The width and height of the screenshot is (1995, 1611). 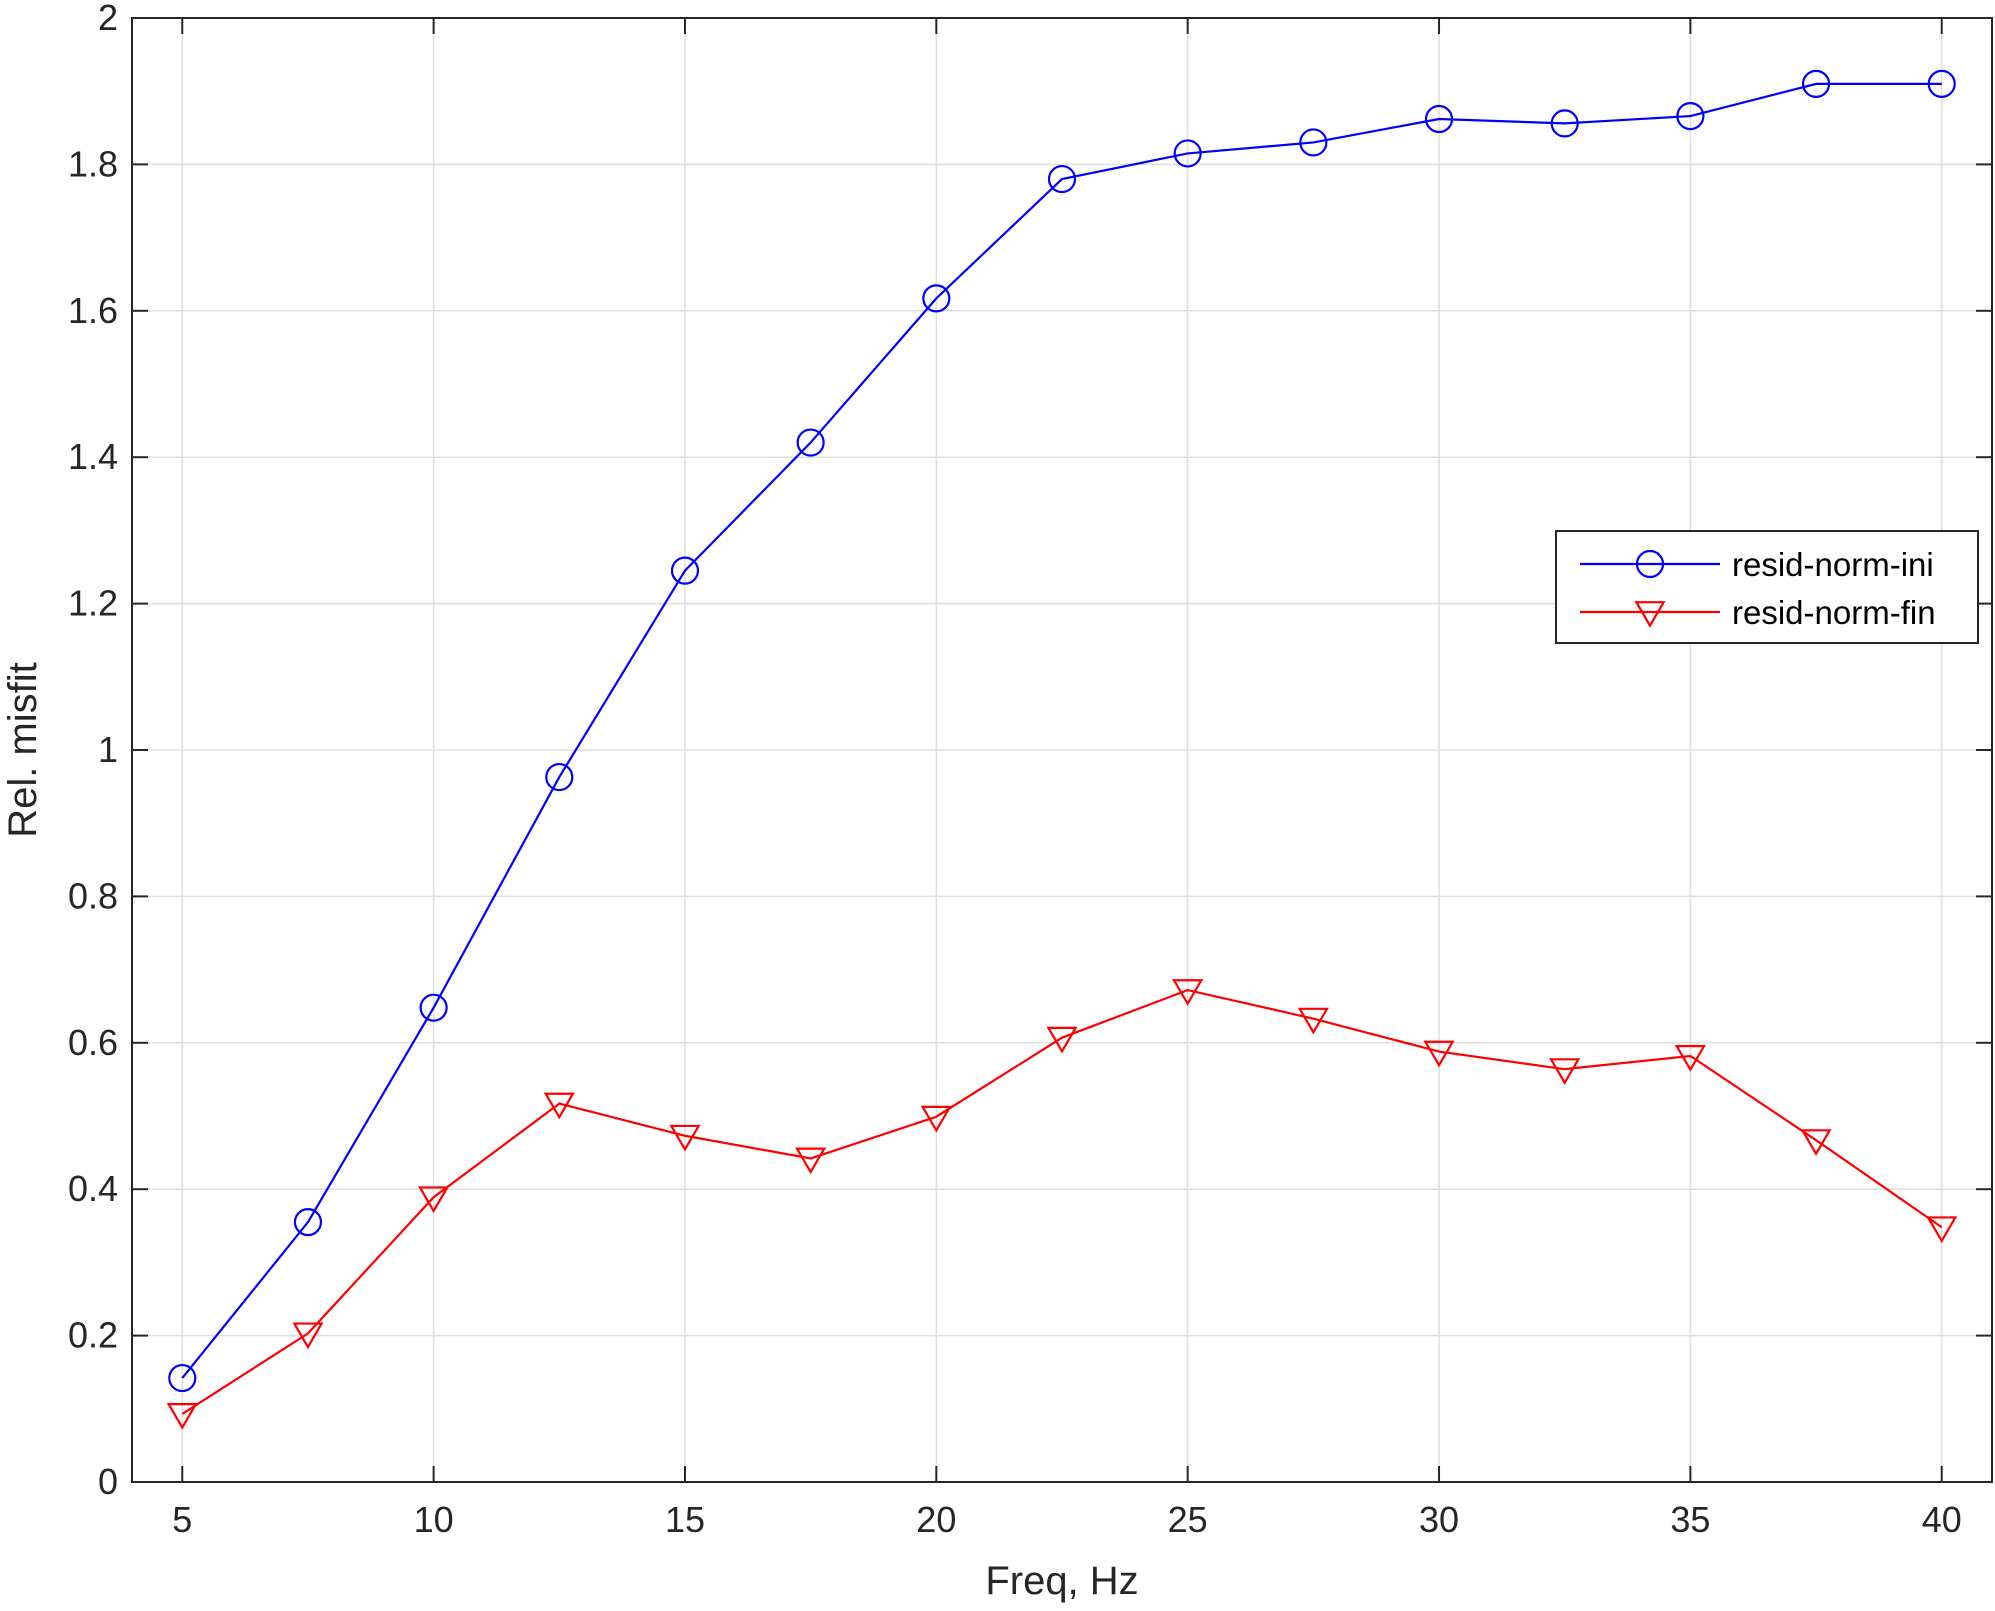 What do you see at coordinates (1833, 564) in the screenshot?
I see `legend-label: resid-norm-ini` at bounding box center [1833, 564].